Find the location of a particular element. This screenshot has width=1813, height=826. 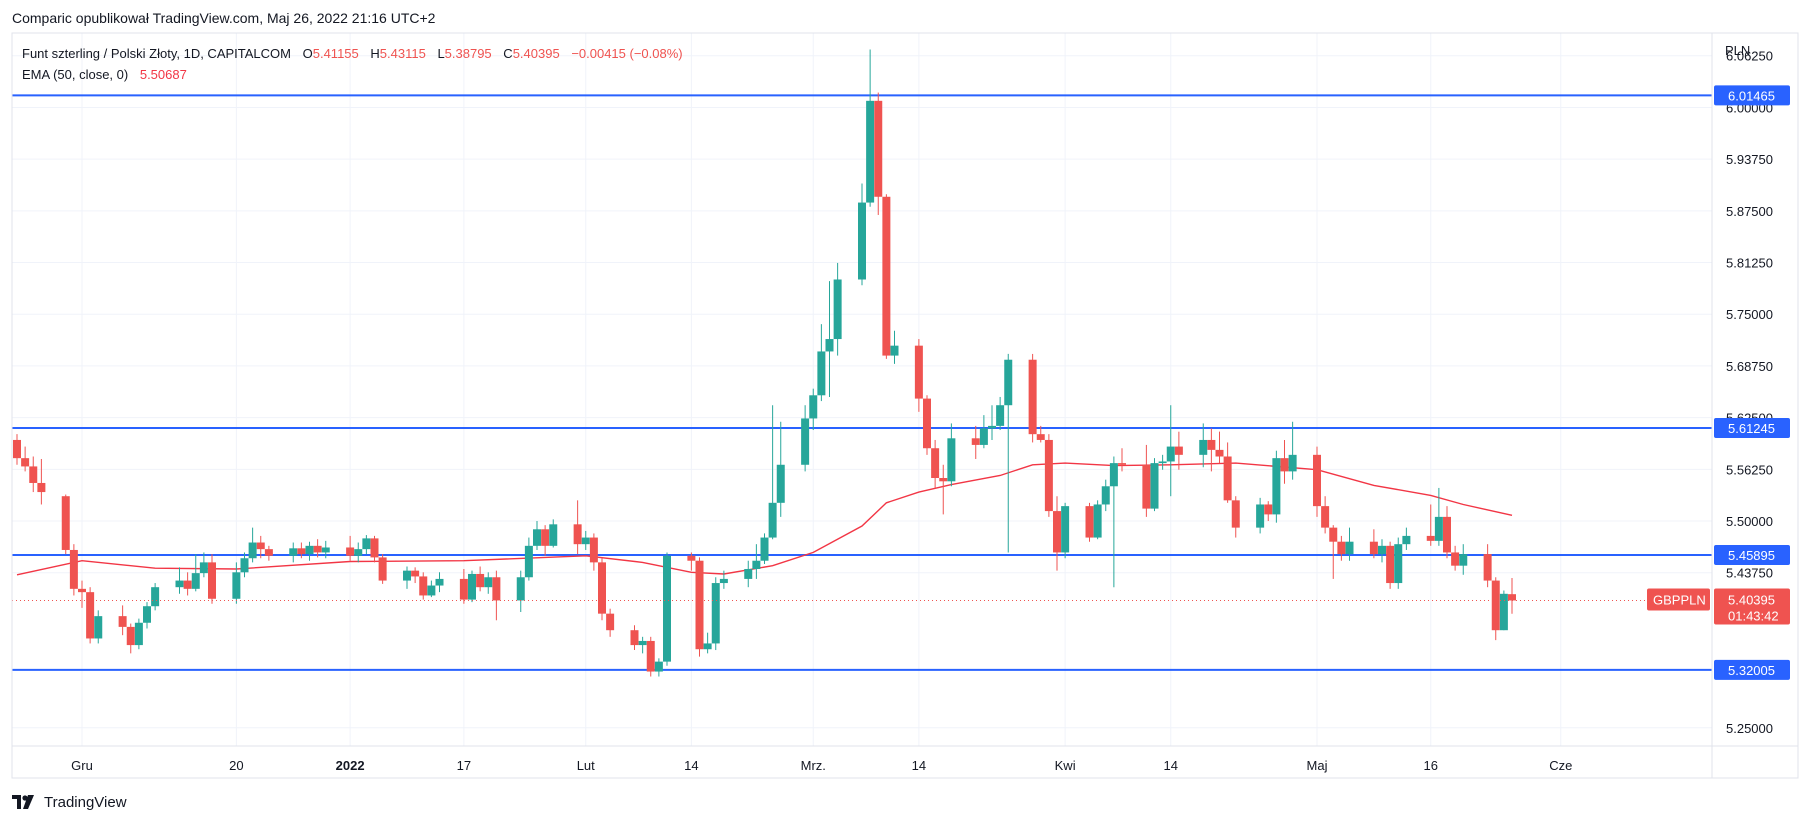

legend-high-label: H is located at coordinates (374, 53).